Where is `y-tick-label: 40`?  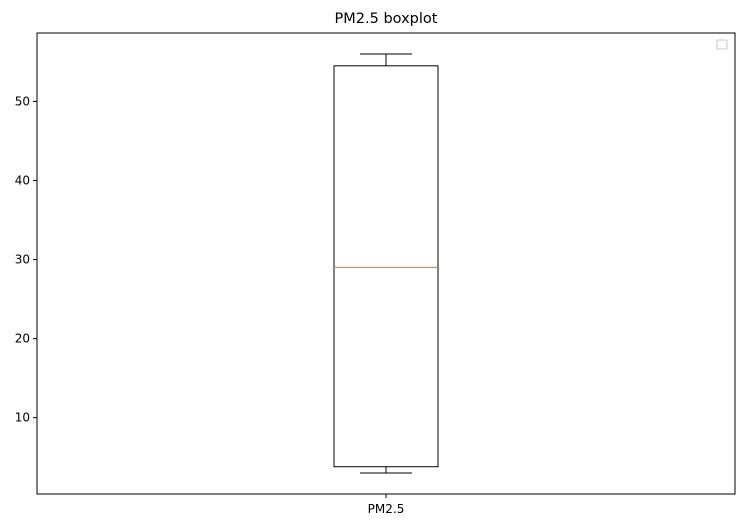 y-tick-label: 40 is located at coordinates (22, 180).